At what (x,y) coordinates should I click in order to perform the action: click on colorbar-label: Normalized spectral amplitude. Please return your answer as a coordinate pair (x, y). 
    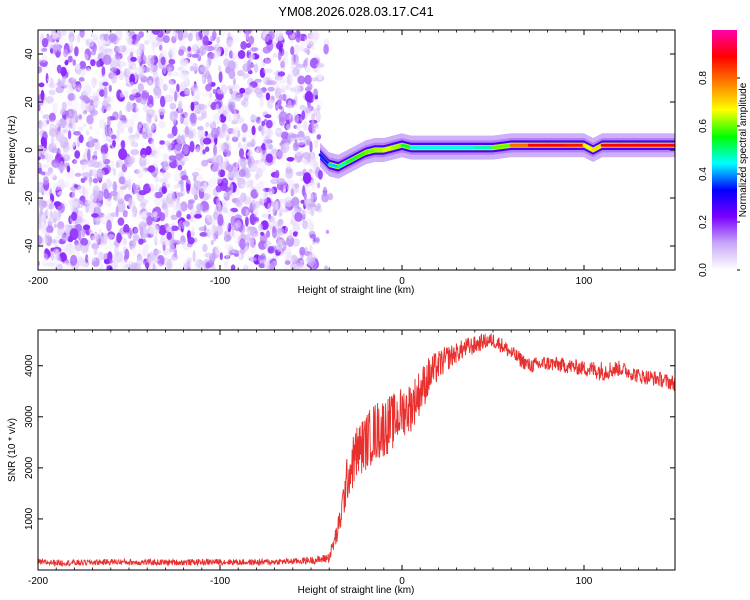
    Looking at the image, I should click on (743, 149).